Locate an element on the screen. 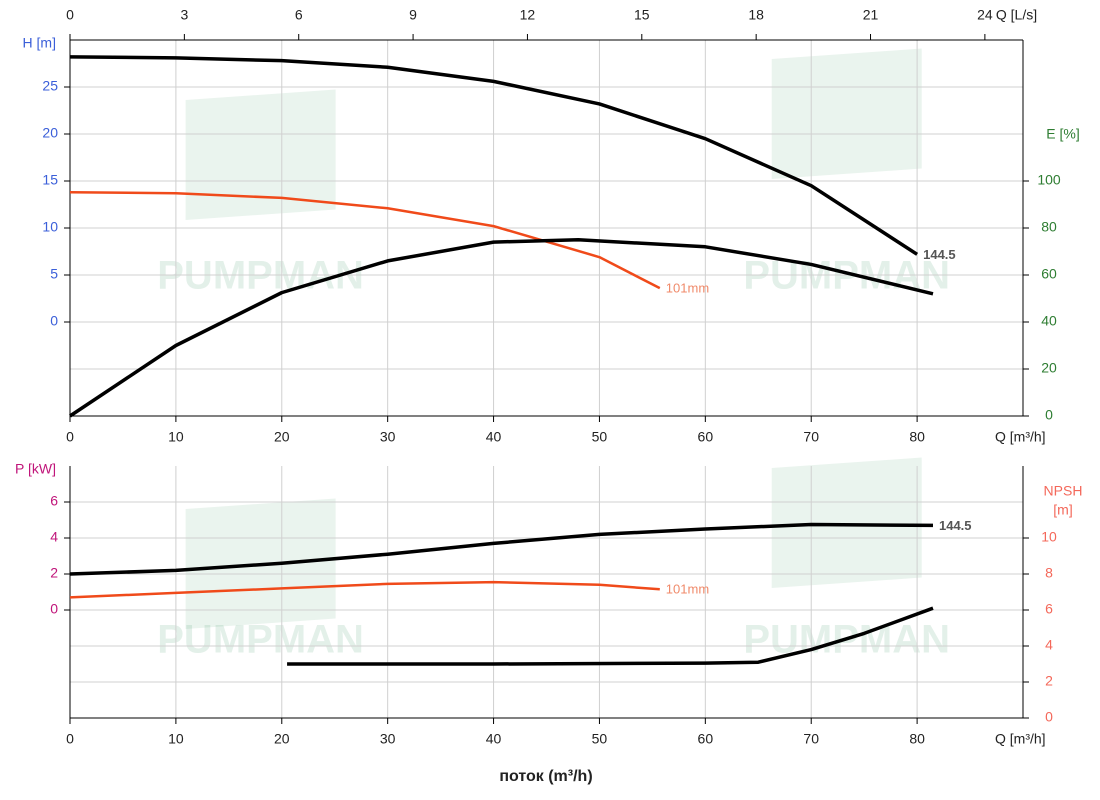 The width and height of the screenshot is (1100, 800). y-axis-label: P [kW] is located at coordinates (35, 469).